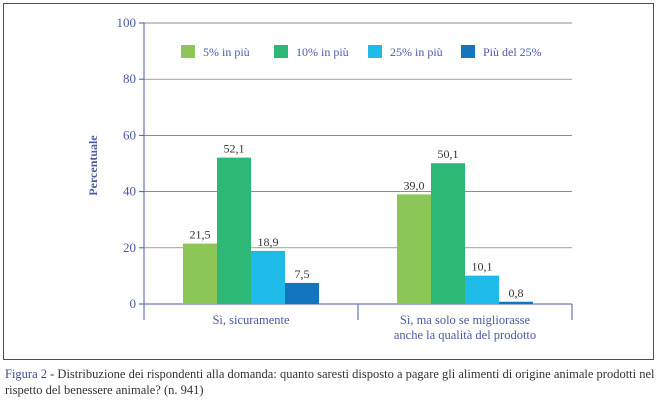 This screenshot has width=660, height=407. Describe the element at coordinates (448, 154) in the screenshot. I see `data-label: 50,1` at that location.